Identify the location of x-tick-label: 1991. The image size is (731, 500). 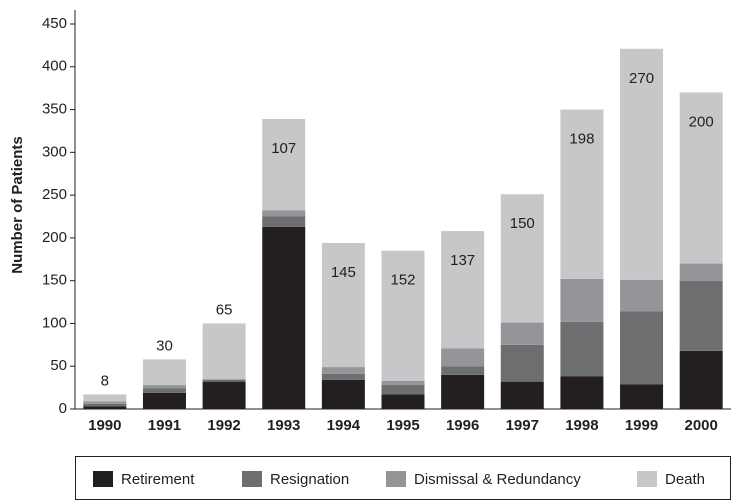
(164, 425).